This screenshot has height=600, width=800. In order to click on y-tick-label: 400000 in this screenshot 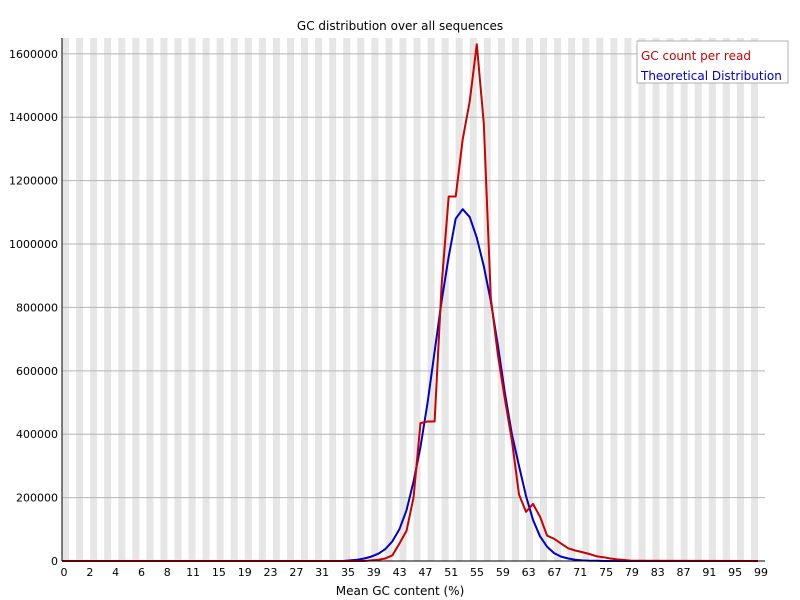, I will do `click(37, 434)`.